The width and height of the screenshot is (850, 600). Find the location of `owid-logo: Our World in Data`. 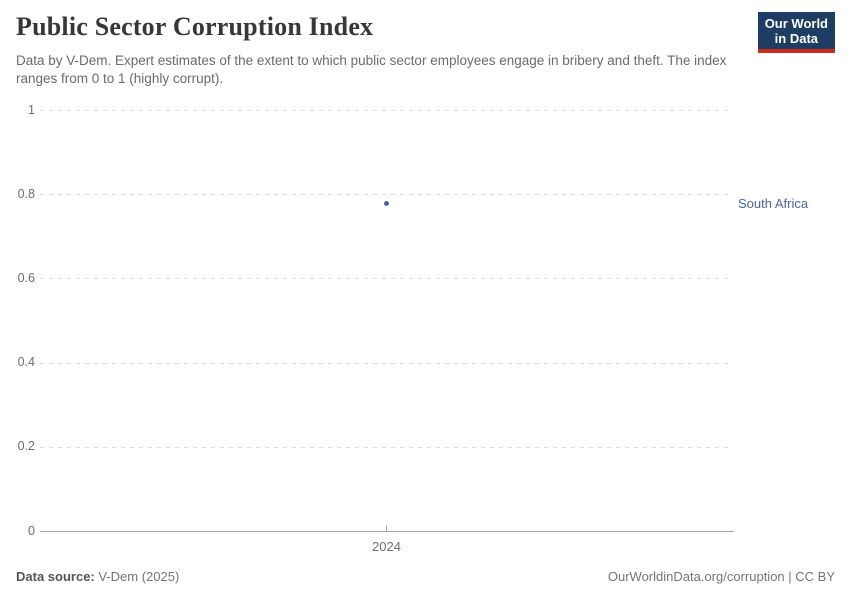

owid-logo: Our World in Data is located at coordinates (796, 32).